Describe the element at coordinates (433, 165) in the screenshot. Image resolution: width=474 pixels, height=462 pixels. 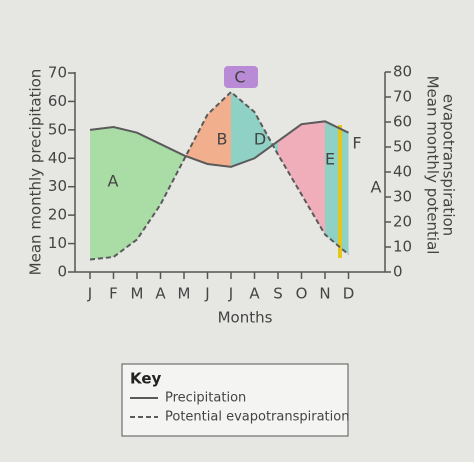
I see `y2-axis-title: Mean monthly potential` at that location.